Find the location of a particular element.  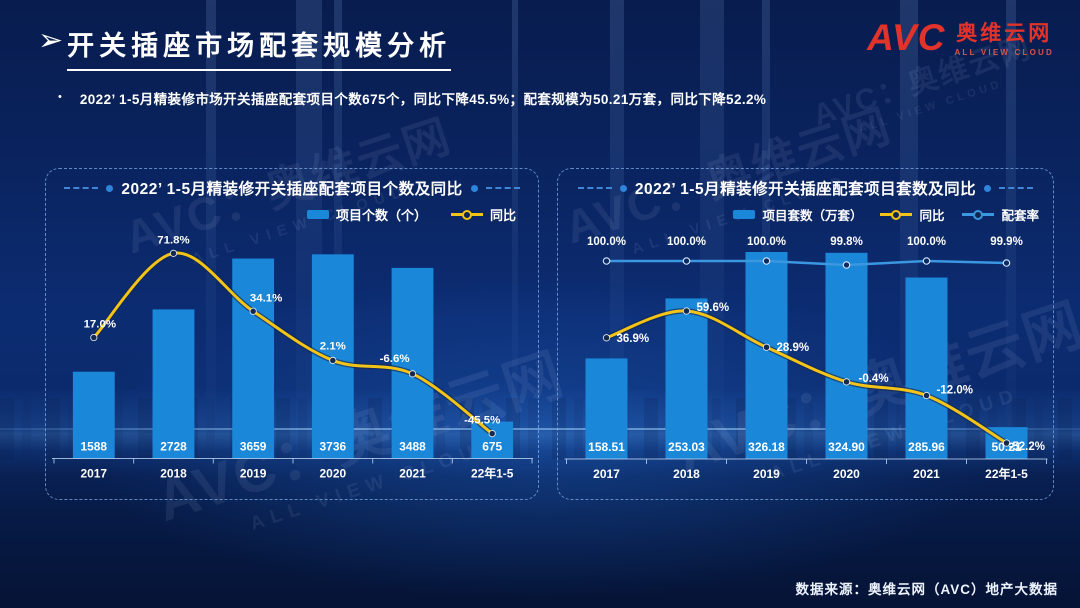

chart-title-row: 2022’ 1-5月精装修开关插座配套项目个数及同比 is located at coordinates (292, 188).